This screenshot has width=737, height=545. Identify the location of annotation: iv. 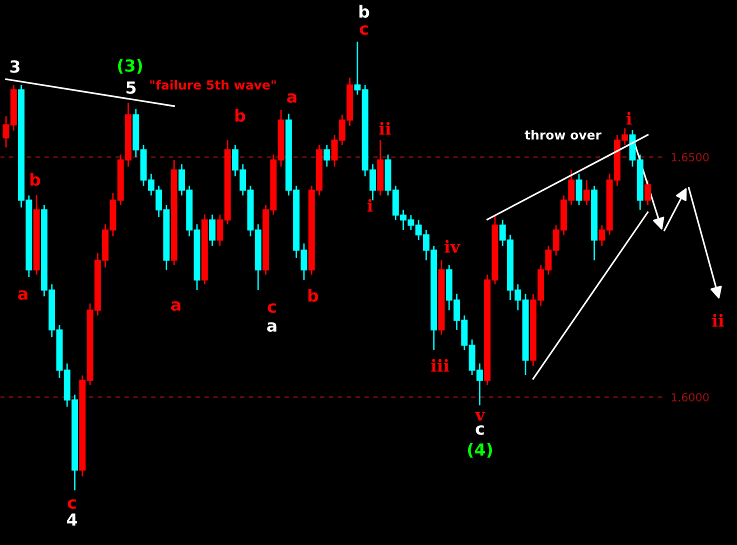
(452, 246).